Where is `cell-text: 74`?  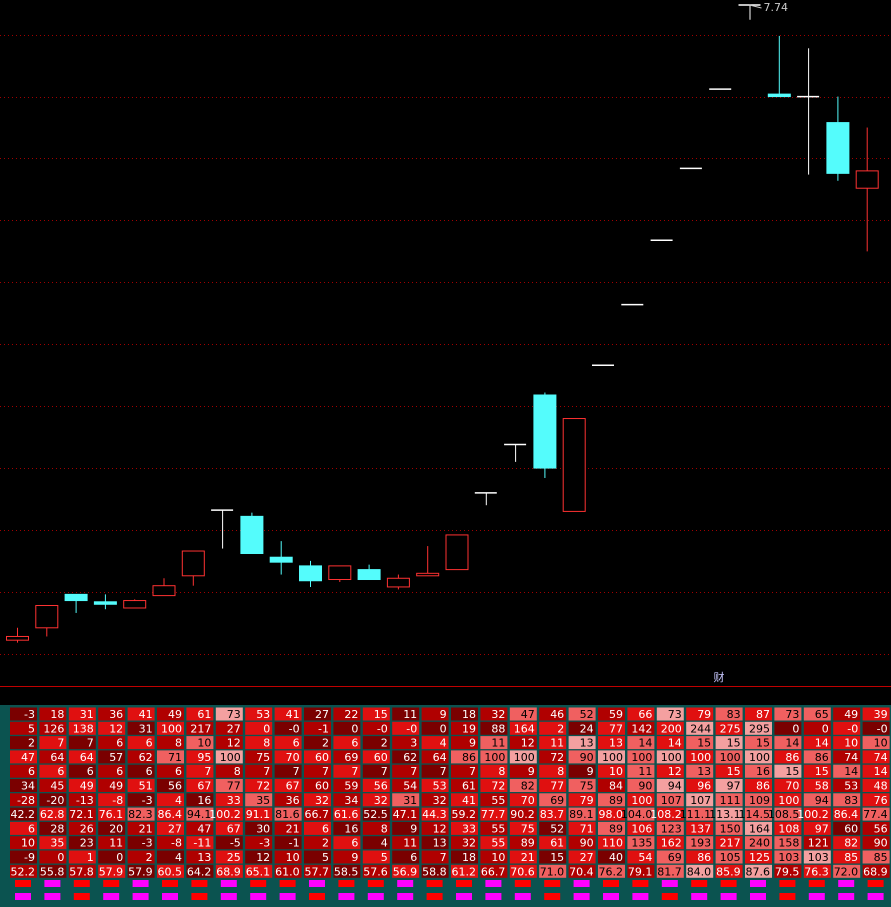 cell-text: 74 is located at coordinates (881, 757).